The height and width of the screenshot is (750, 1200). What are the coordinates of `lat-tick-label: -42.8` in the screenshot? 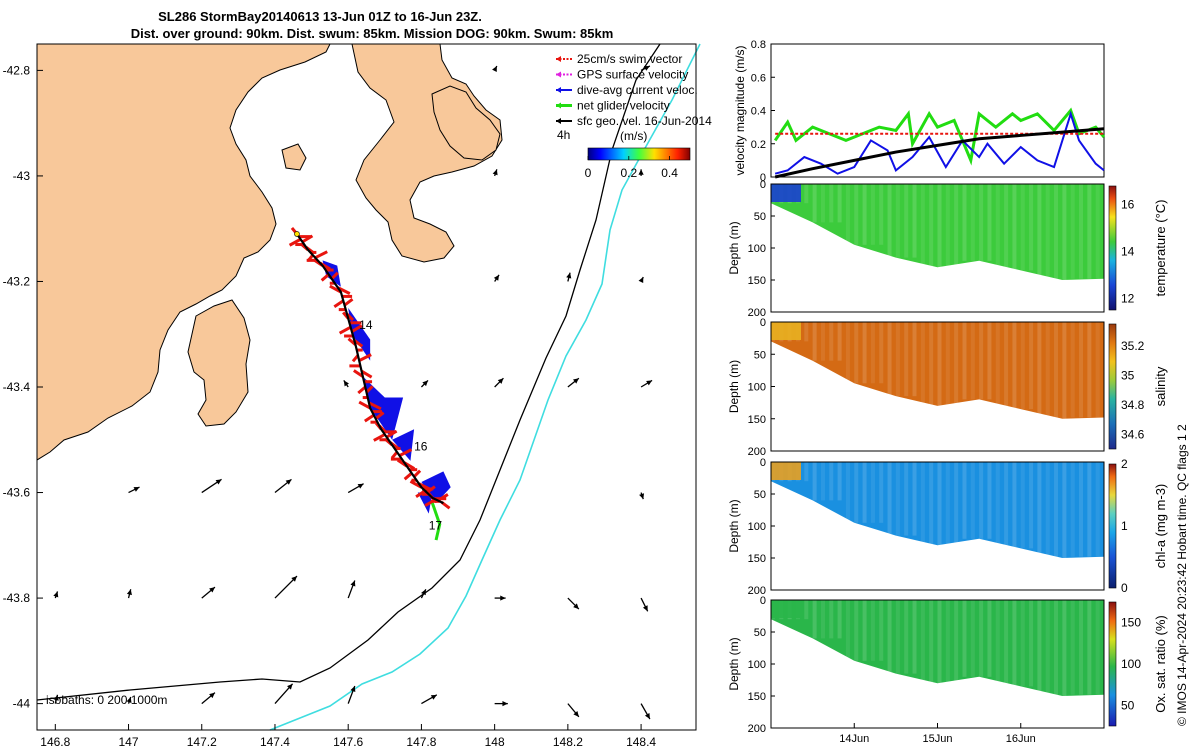 It's located at (17, 70).